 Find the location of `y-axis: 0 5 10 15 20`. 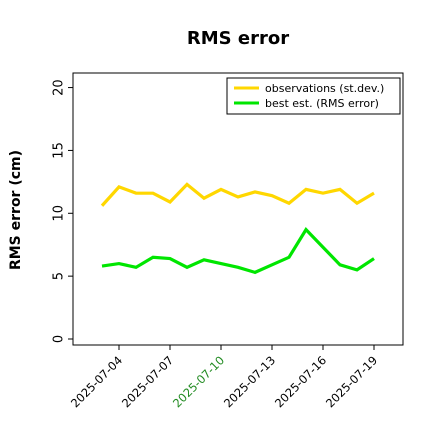

y-axis: 0 5 10 15 20 is located at coordinates (62, 211).